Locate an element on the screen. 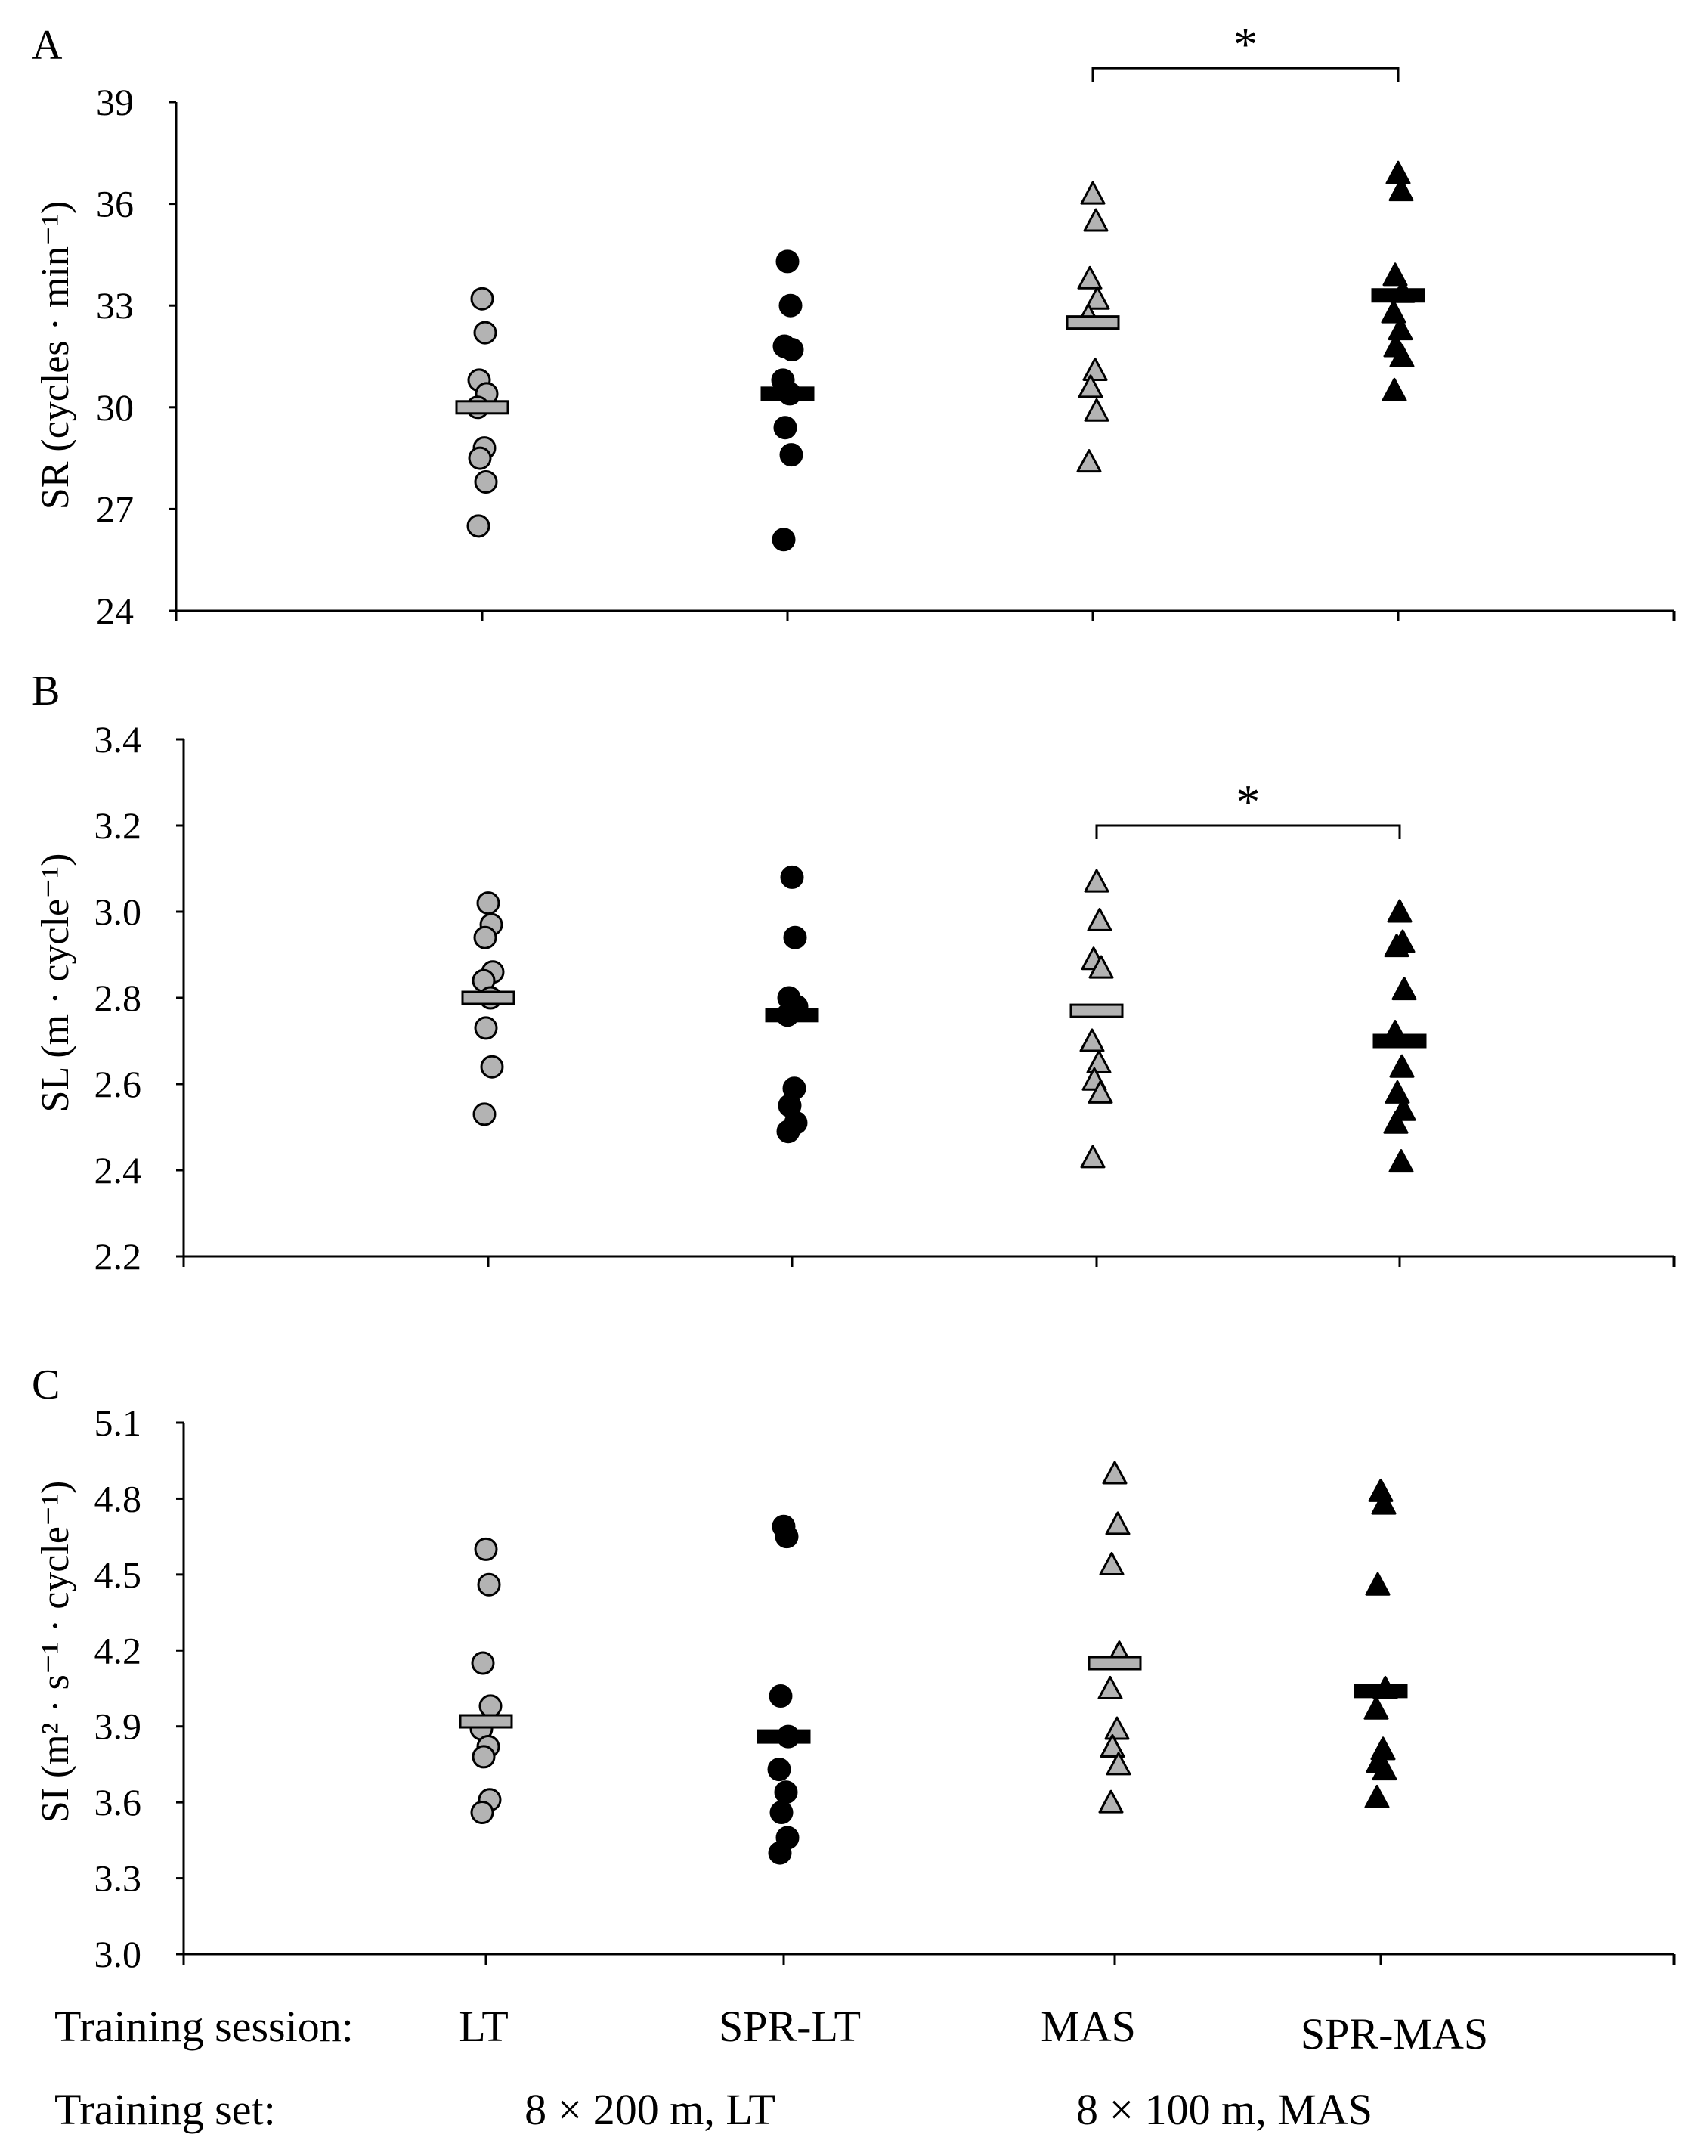 Image resolution: width=1708 pixels, height=2156 pixels. session-spr-mas: SPR-MAS is located at coordinates (1394, 2033).